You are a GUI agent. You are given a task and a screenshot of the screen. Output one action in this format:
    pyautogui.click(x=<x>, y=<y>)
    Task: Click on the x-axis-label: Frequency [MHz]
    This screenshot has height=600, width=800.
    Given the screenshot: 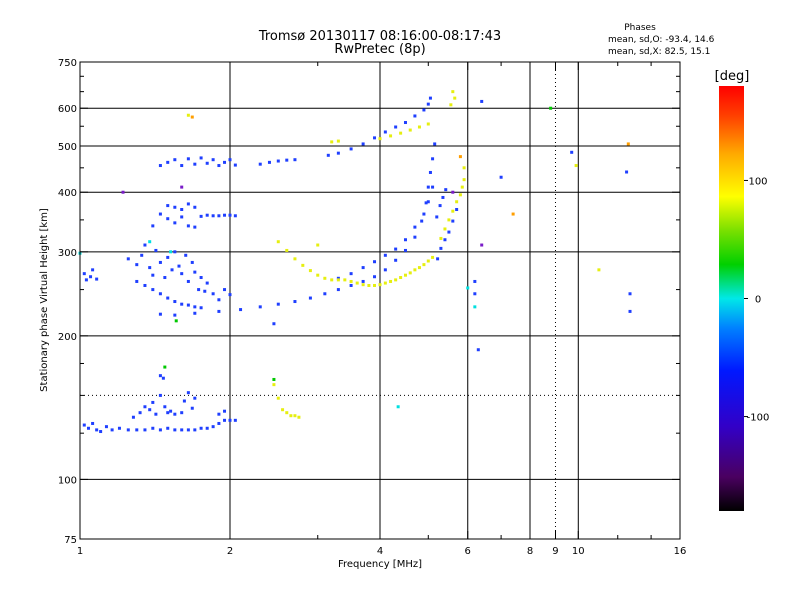 What is the action you would take?
    pyautogui.click(x=380, y=564)
    